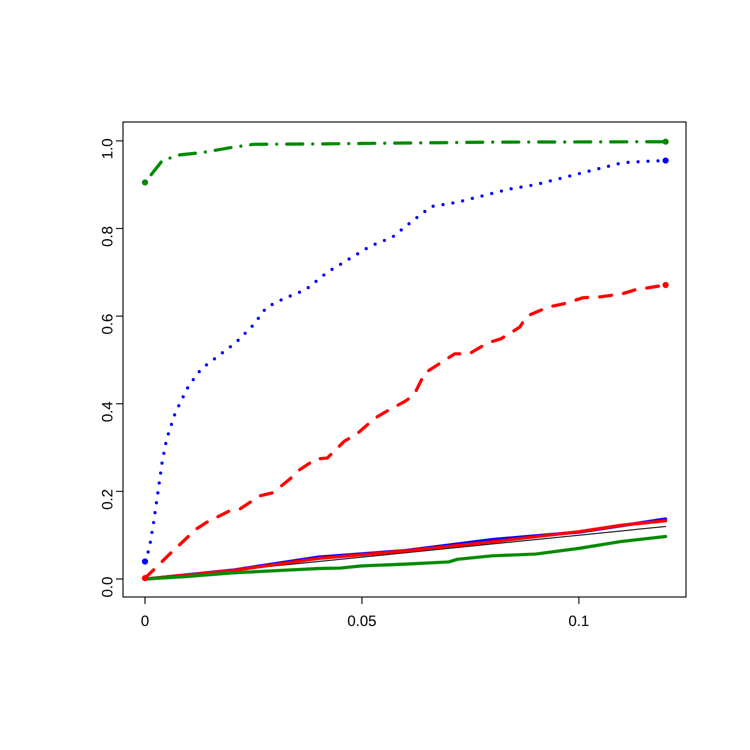 The image size is (750, 750). What do you see at coordinates (362, 621) in the screenshot?
I see `x-tick-label: 0.05` at bounding box center [362, 621].